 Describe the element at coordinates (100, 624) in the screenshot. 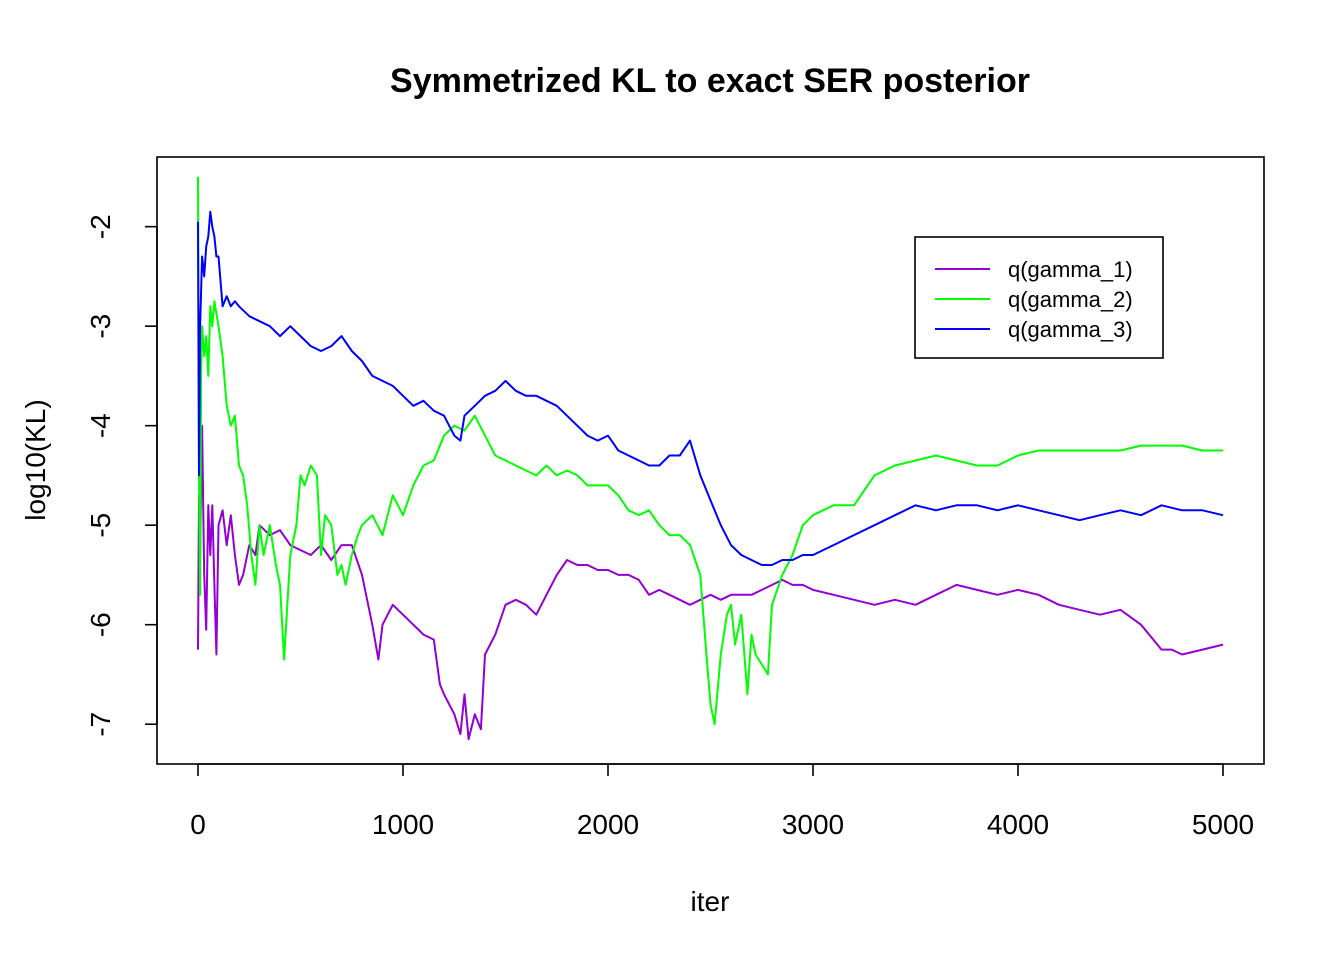

I see `y-tick-label: -6` at that location.